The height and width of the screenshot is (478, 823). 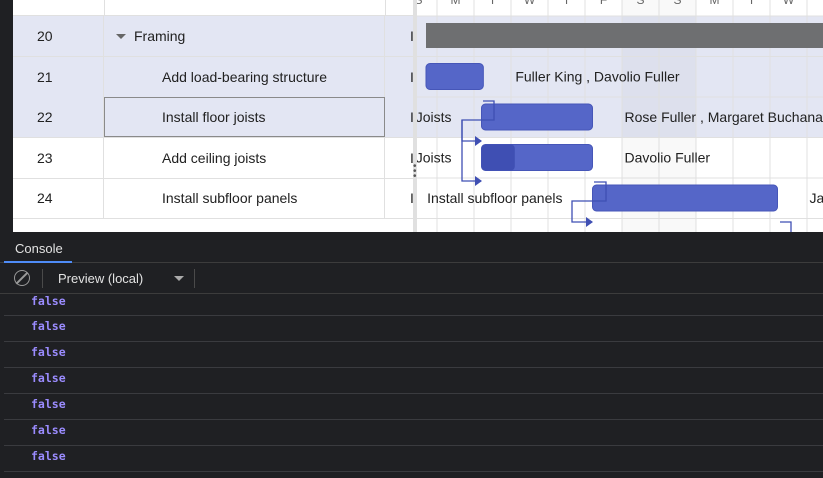 What do you see at coordinates (160, 36) in the screenshot?
I see `task-name: Framing` at bounding box center [160, 36].